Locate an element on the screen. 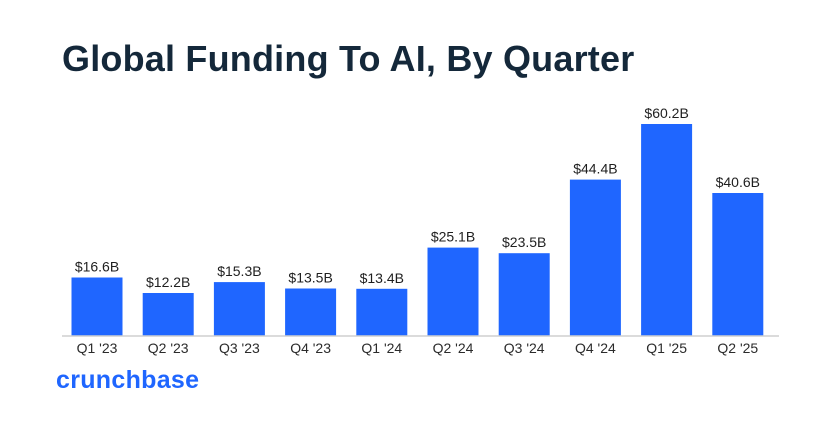 This screenshot has height=421, width=821. data-label-6: $23.5B is located at coordinates (524, 242).